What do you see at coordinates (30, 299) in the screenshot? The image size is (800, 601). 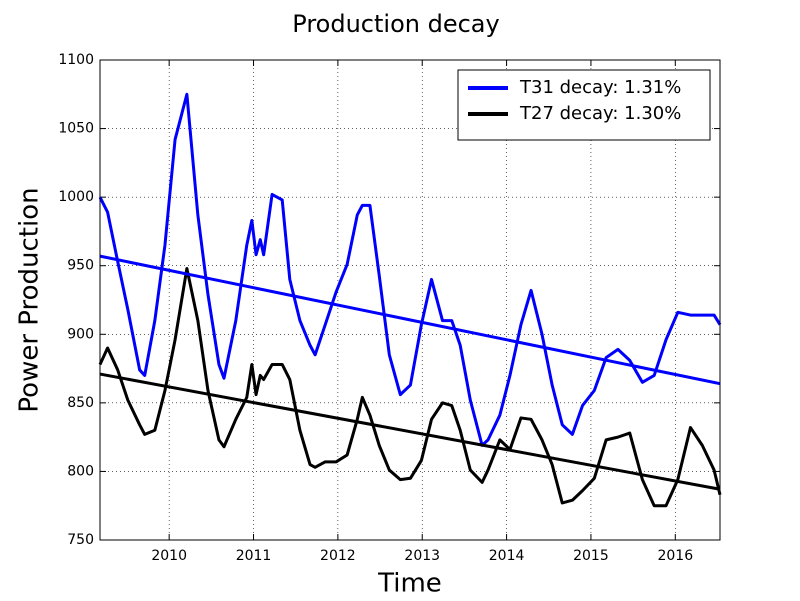 I see `y-axis-label: Power Production` at bounding box center [30, 299].